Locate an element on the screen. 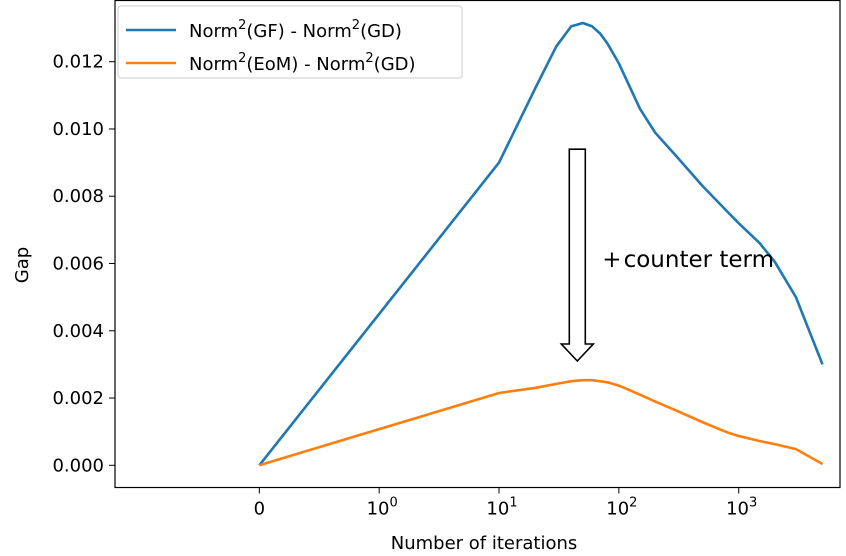  legend-label-1: Norm2(GF) - Norm2(GD) is located at coordinates (295, 30).